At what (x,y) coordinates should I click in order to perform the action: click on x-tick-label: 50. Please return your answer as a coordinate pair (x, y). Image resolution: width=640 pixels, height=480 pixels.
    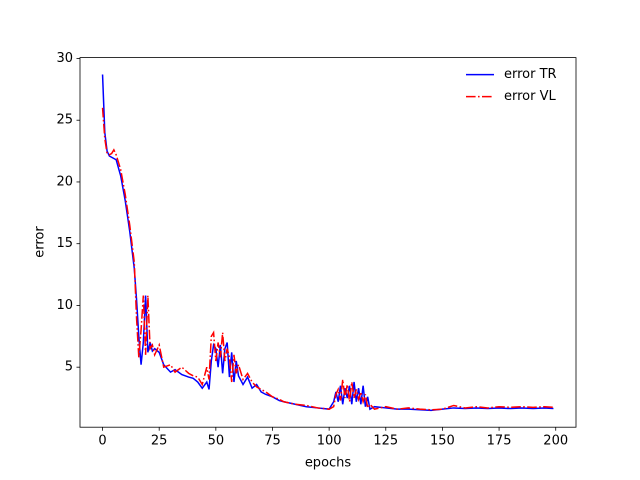
    Looking at the image, I should click on (216, 441).